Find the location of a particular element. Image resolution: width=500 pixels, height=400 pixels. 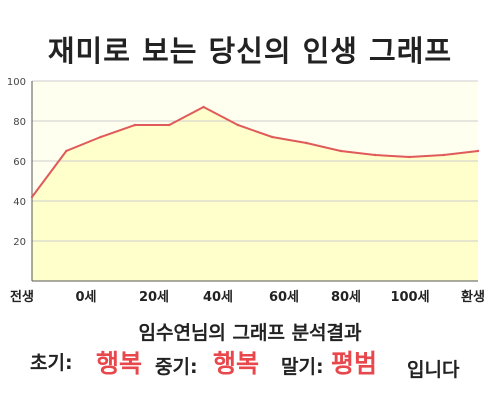

x-tick-label-4: 60세 is located at coordinates (284, 297).